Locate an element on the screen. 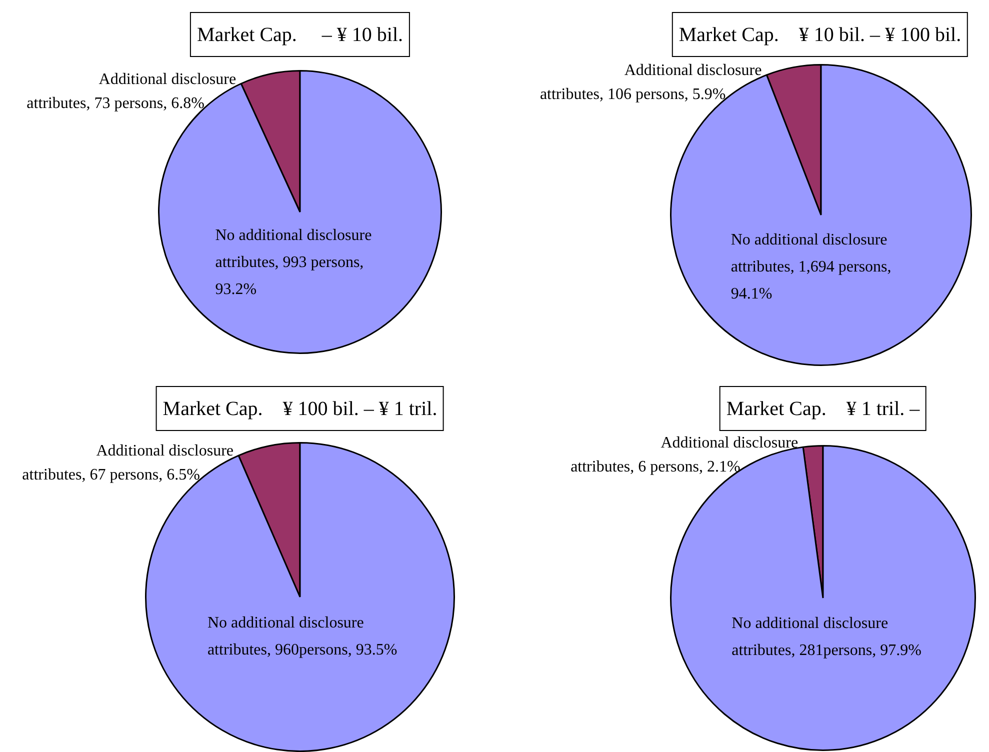 This screenshot has width=989, height=752. slice-label: No additional disclosure attributes, 960persons, 93.5% is located at coordinates (302, 636).